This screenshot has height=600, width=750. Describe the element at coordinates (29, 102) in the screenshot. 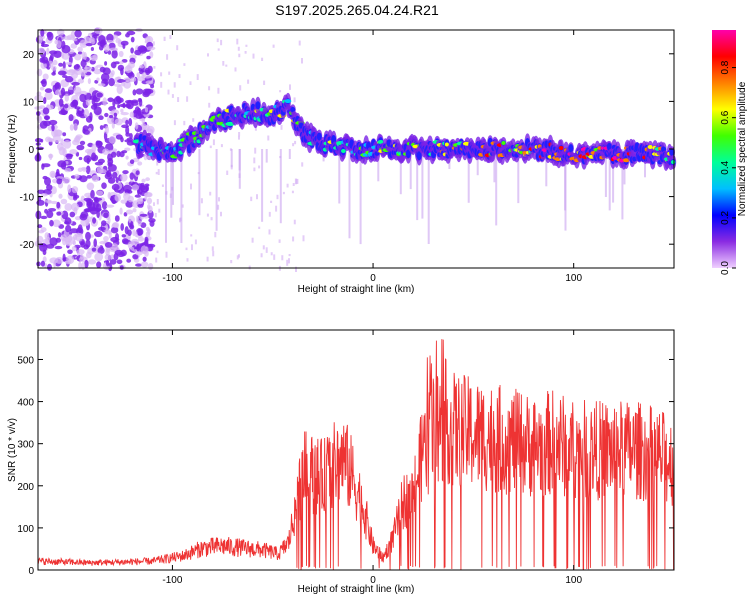

I see `y-tick-label: 10` at that location.